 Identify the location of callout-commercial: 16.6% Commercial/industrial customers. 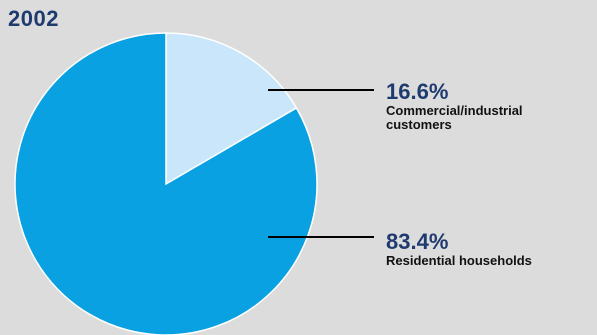
(486, 106).